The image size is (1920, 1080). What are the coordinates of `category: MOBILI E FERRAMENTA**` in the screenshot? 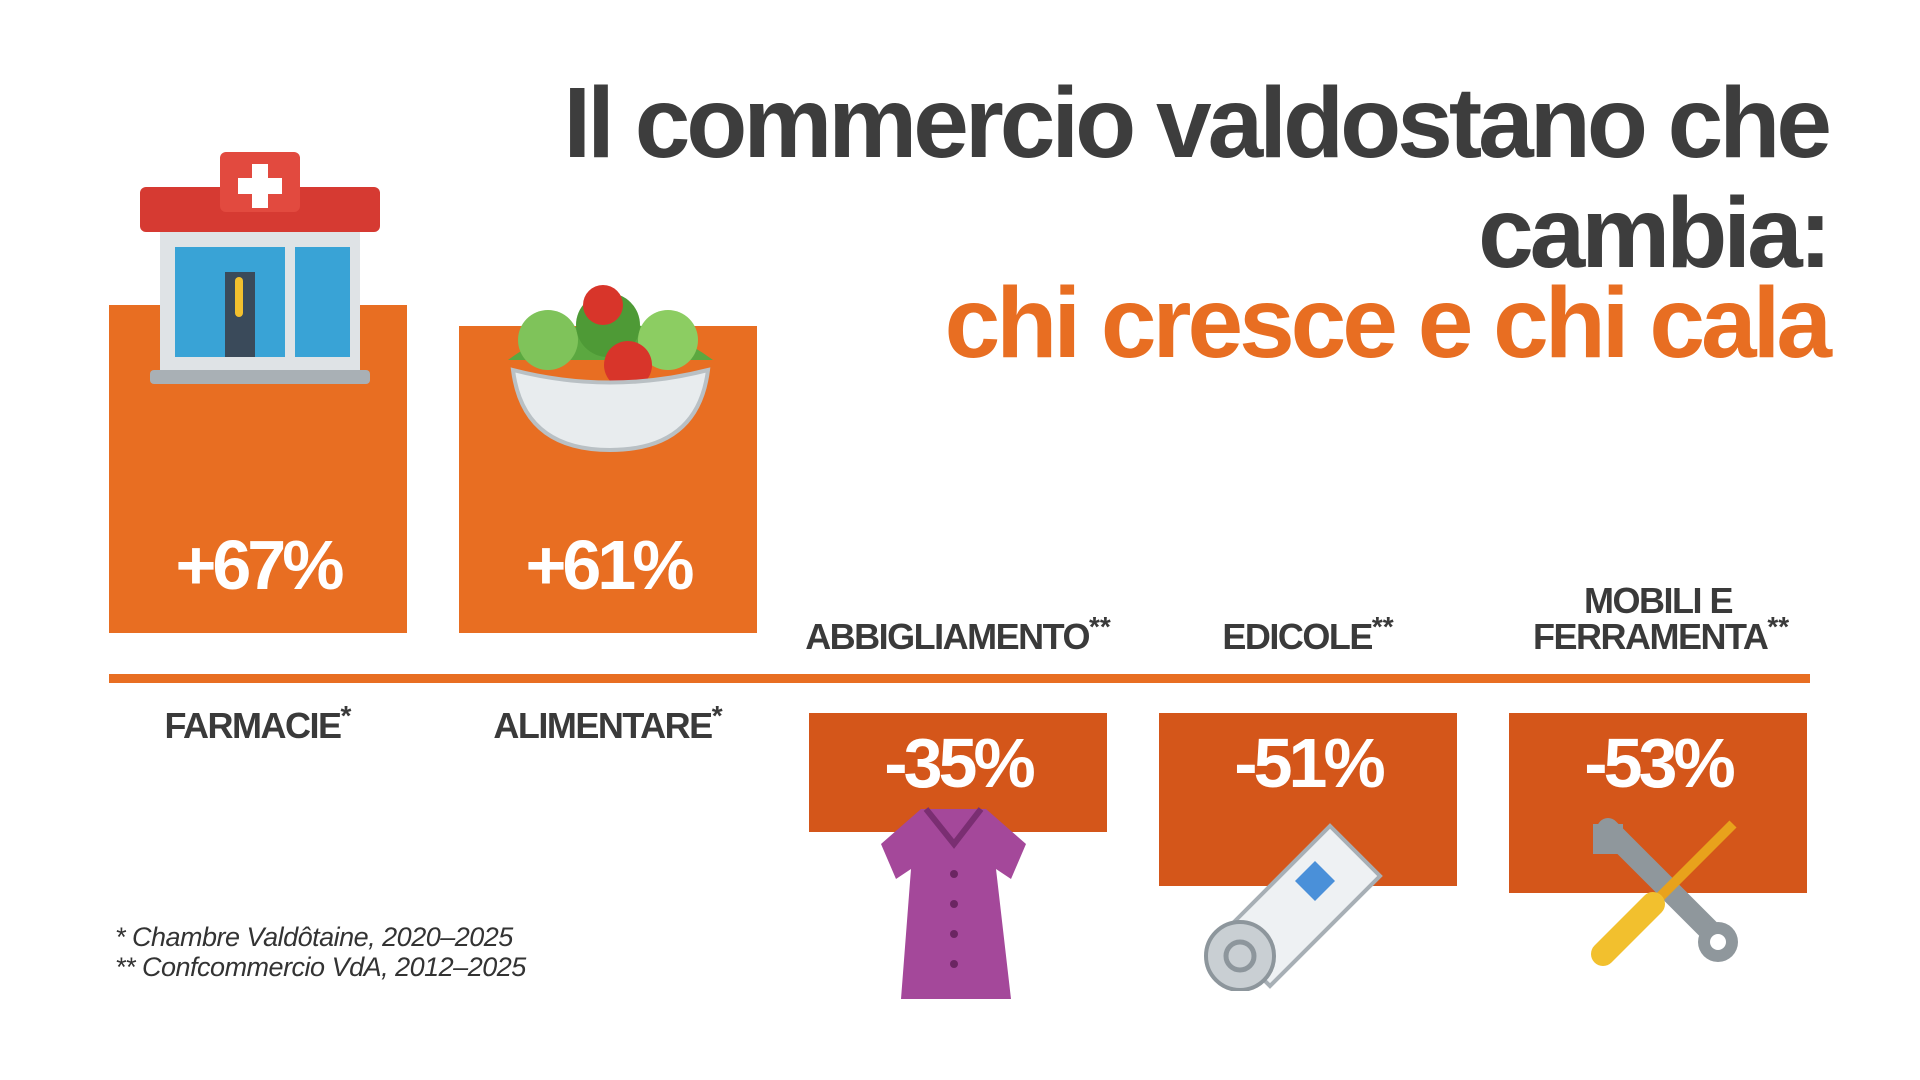 It's located at (1661, 618).